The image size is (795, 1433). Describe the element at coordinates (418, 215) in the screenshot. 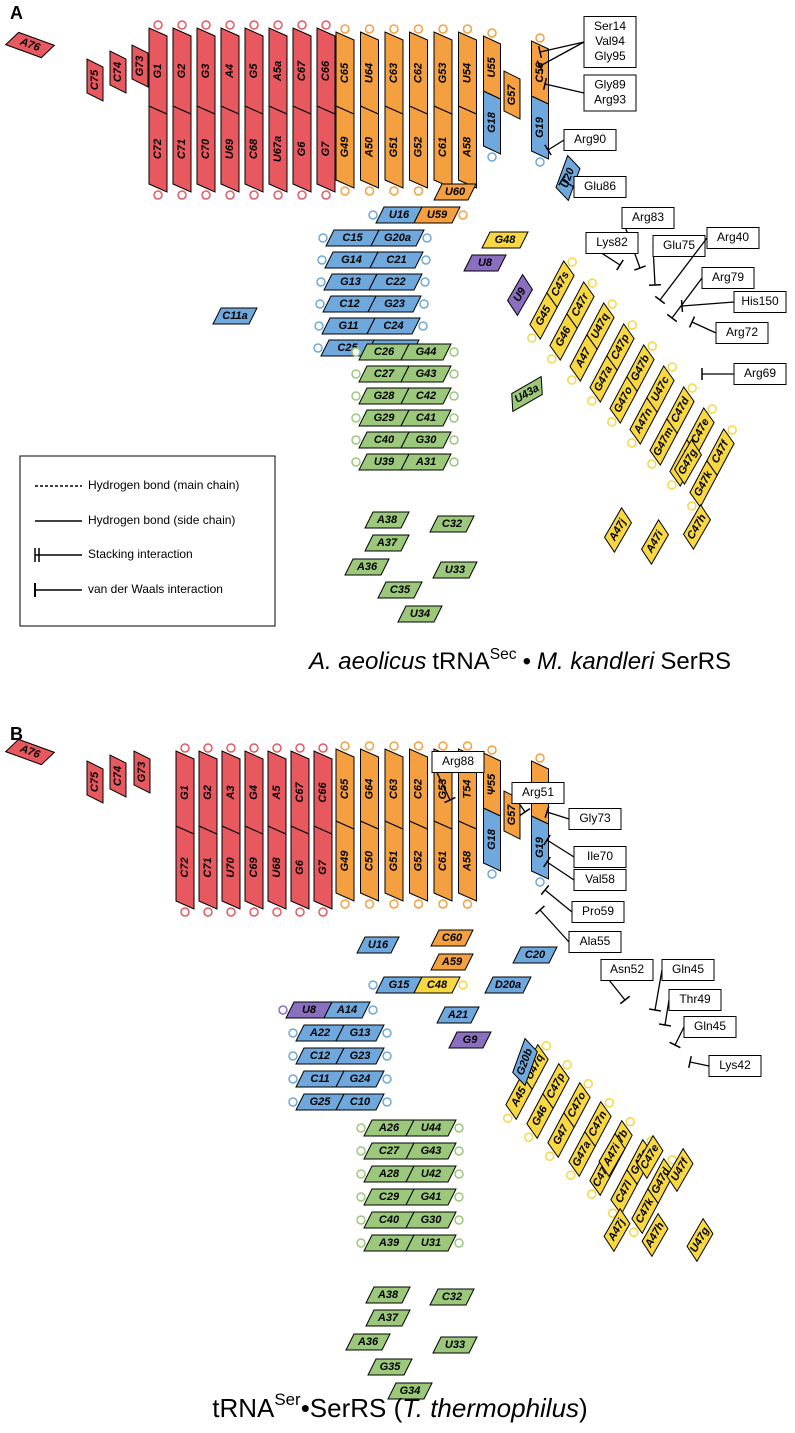

I see `base-pair: U16 U59` at that location.